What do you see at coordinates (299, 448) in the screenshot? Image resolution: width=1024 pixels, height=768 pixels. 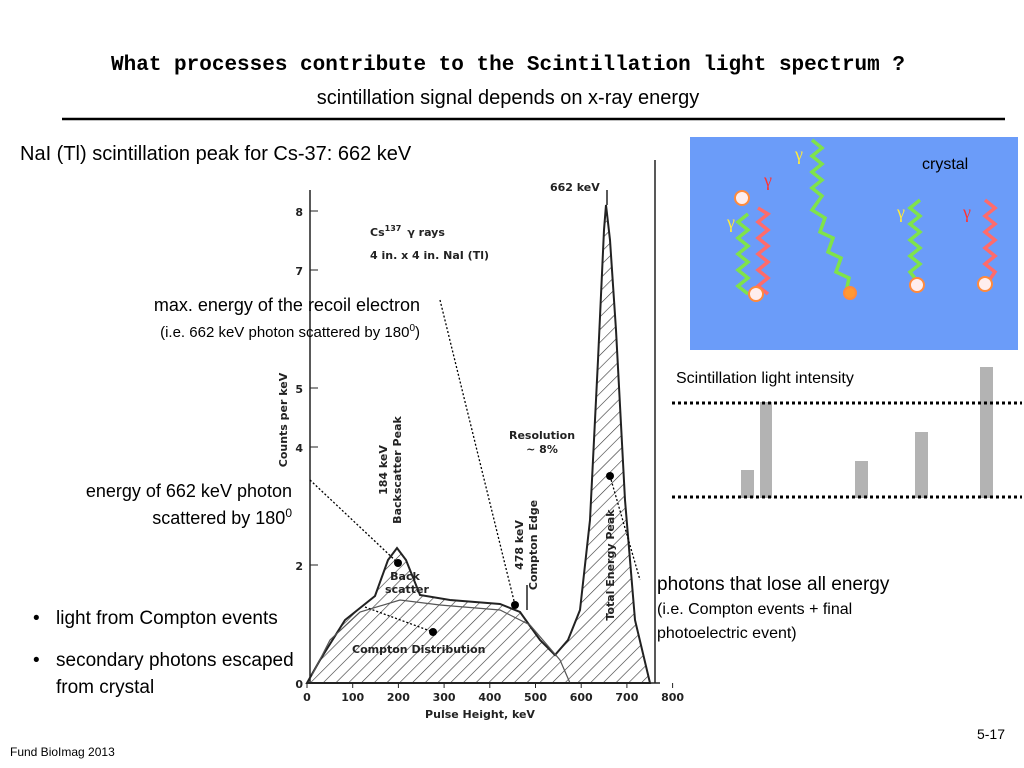 I see `y-tick-label: 4` at bounding box center [299, 448].